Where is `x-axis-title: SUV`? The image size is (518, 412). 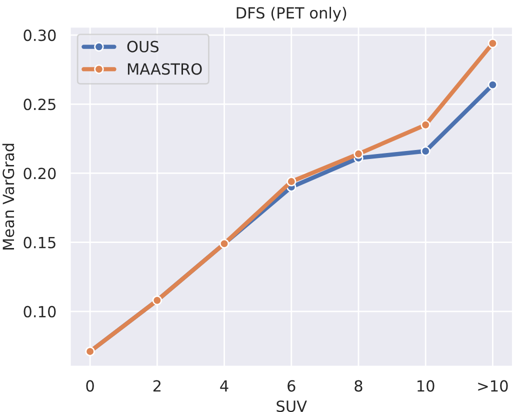
x-axis-title: SUV is located at coordinates (291, 406).